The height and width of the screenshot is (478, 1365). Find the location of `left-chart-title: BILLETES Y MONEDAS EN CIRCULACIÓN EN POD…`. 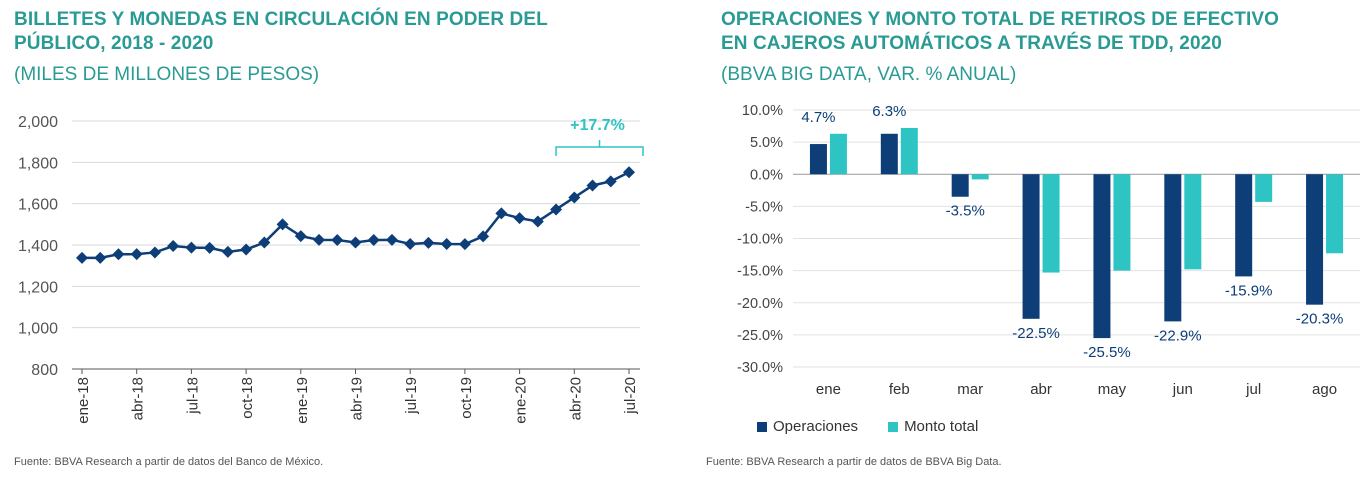

left-chart-title: BILLETES Y MONEDAS EN CIRCULACIÓN EN POD… is located at coordinates (281, 31).